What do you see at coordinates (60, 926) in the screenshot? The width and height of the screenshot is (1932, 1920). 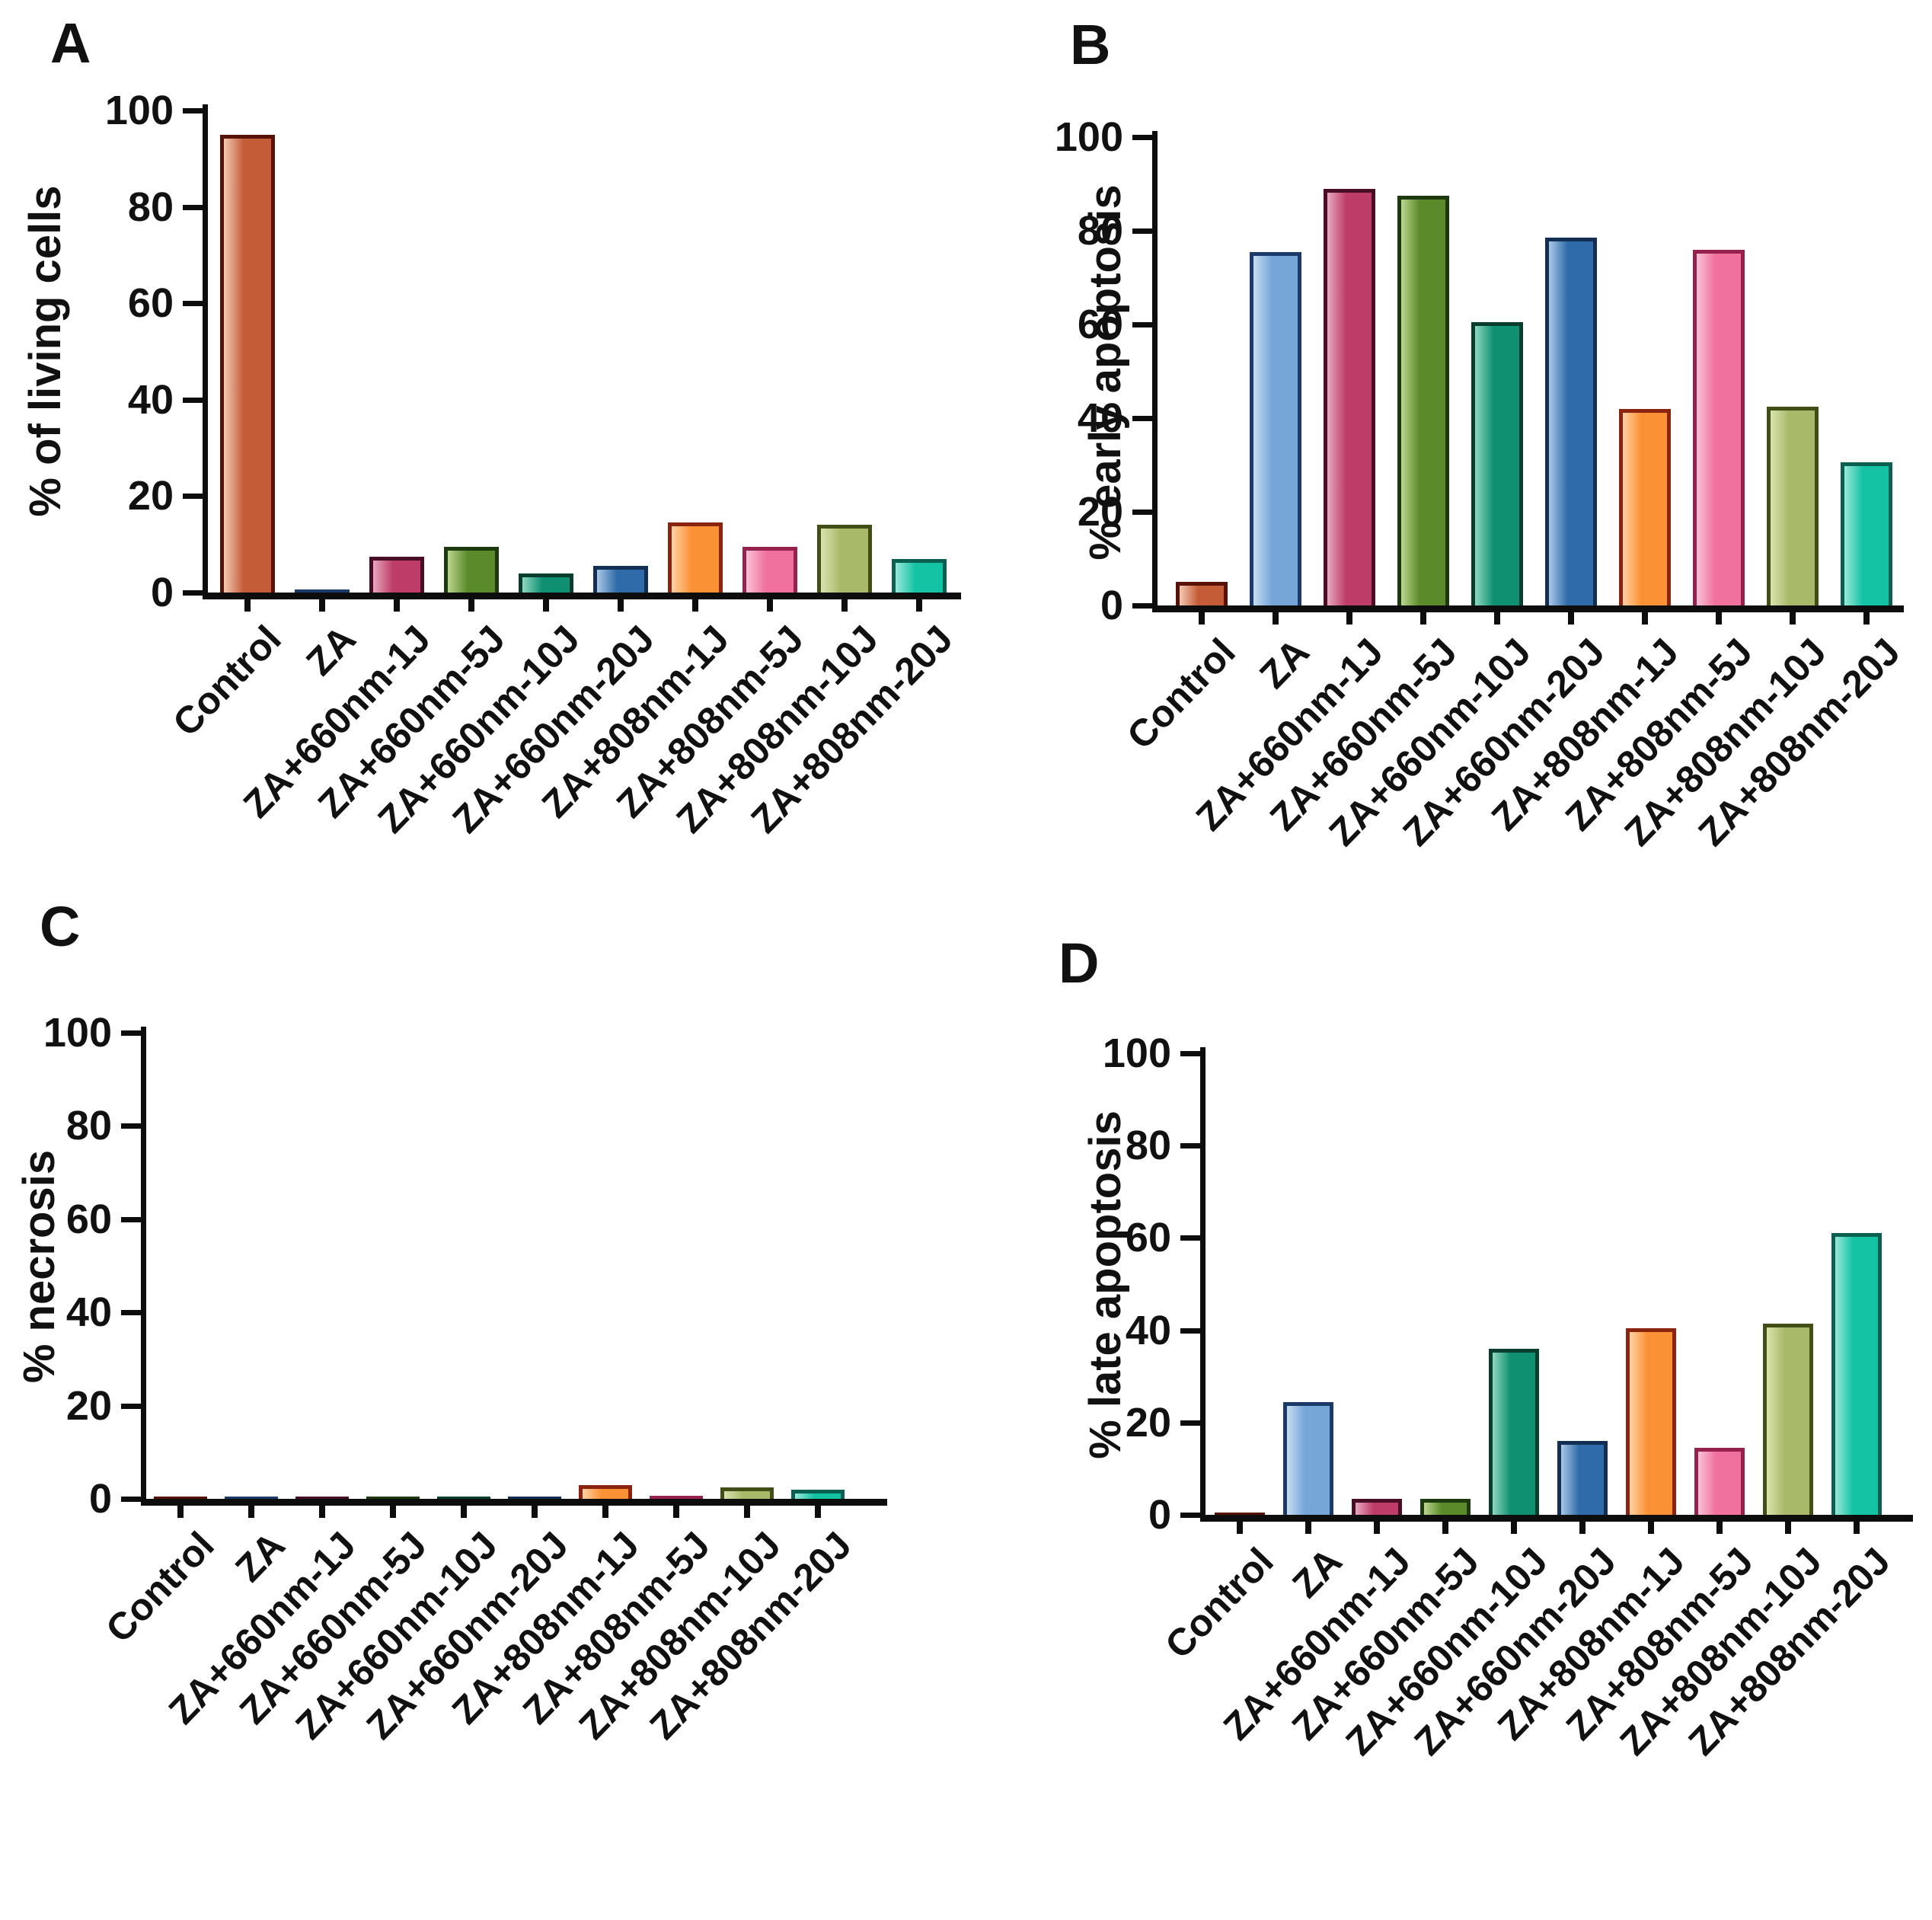 I see `panel-c-letter: C` at bounding box center [60, 926].